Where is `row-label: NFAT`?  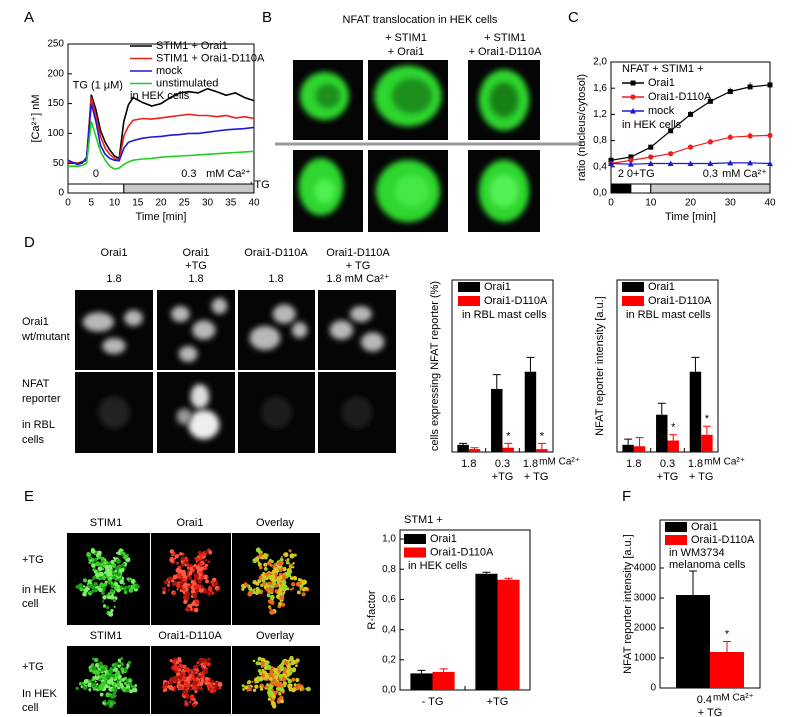
row-label: NFAT is located at coordinates (36, 384).